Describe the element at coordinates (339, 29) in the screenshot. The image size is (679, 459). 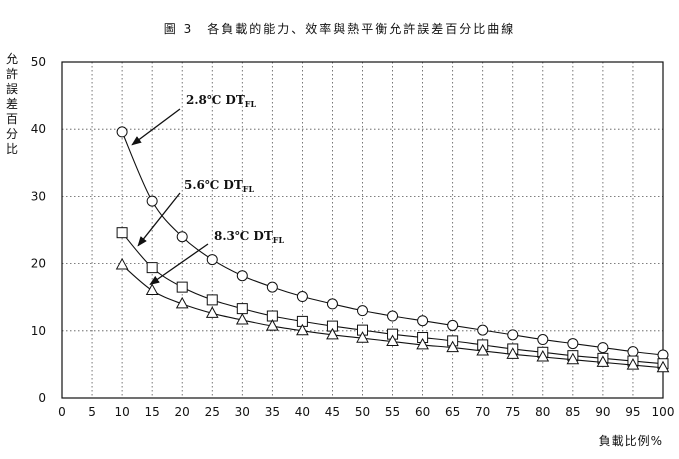
I see `chart-title: 圖 3 各負載的能力、效率與熱平衡允許誤差百分比曲線` at that location.